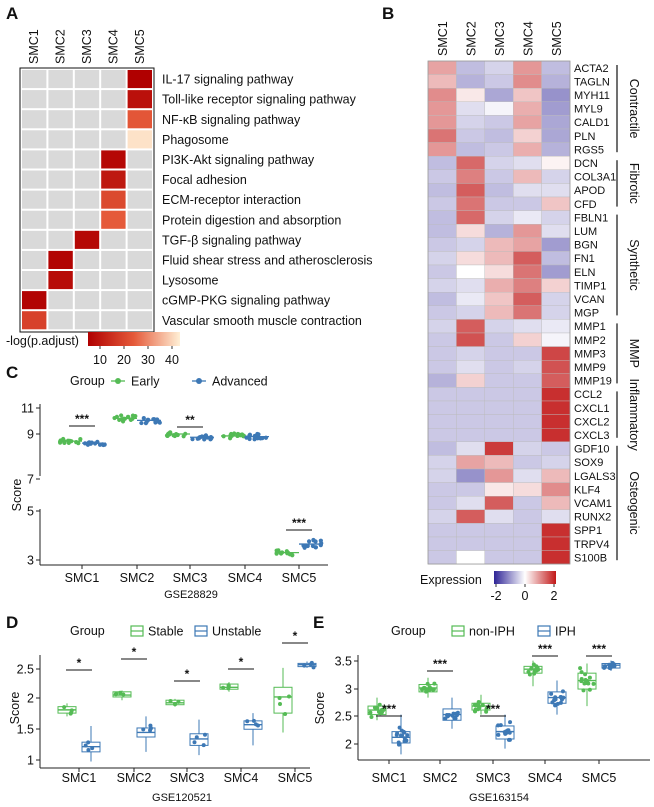 The height and width of the screenshot is (807, 654). Describe the element at coordinates (588, 463) in the screenshot. I see `heatmap-b-row-label: SOX9` at that location.